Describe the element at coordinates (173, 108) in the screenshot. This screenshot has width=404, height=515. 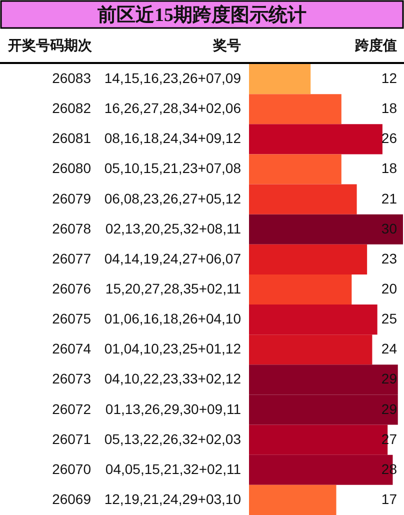
I see `text: 16,26,27,28,34+02,06` at that location.